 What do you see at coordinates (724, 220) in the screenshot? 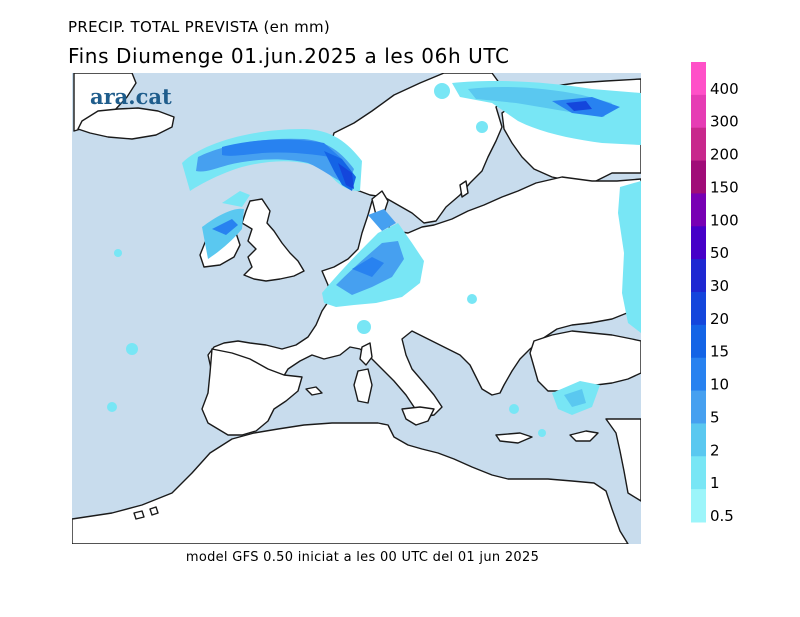
I see `legend-label-100: 100` at bounding box center [724, 220].